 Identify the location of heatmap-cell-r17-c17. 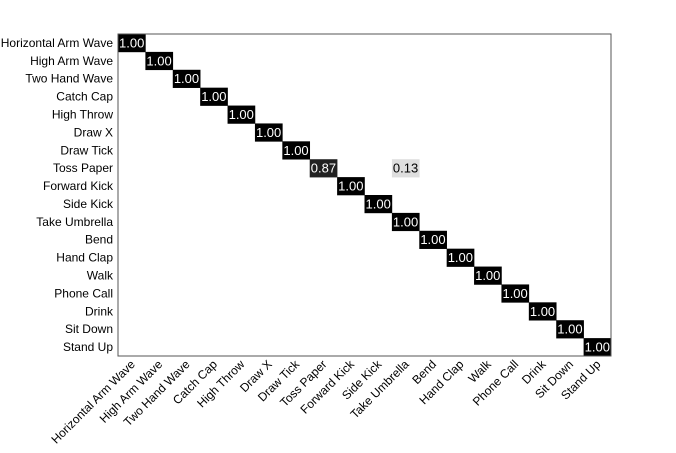
(597, 347).